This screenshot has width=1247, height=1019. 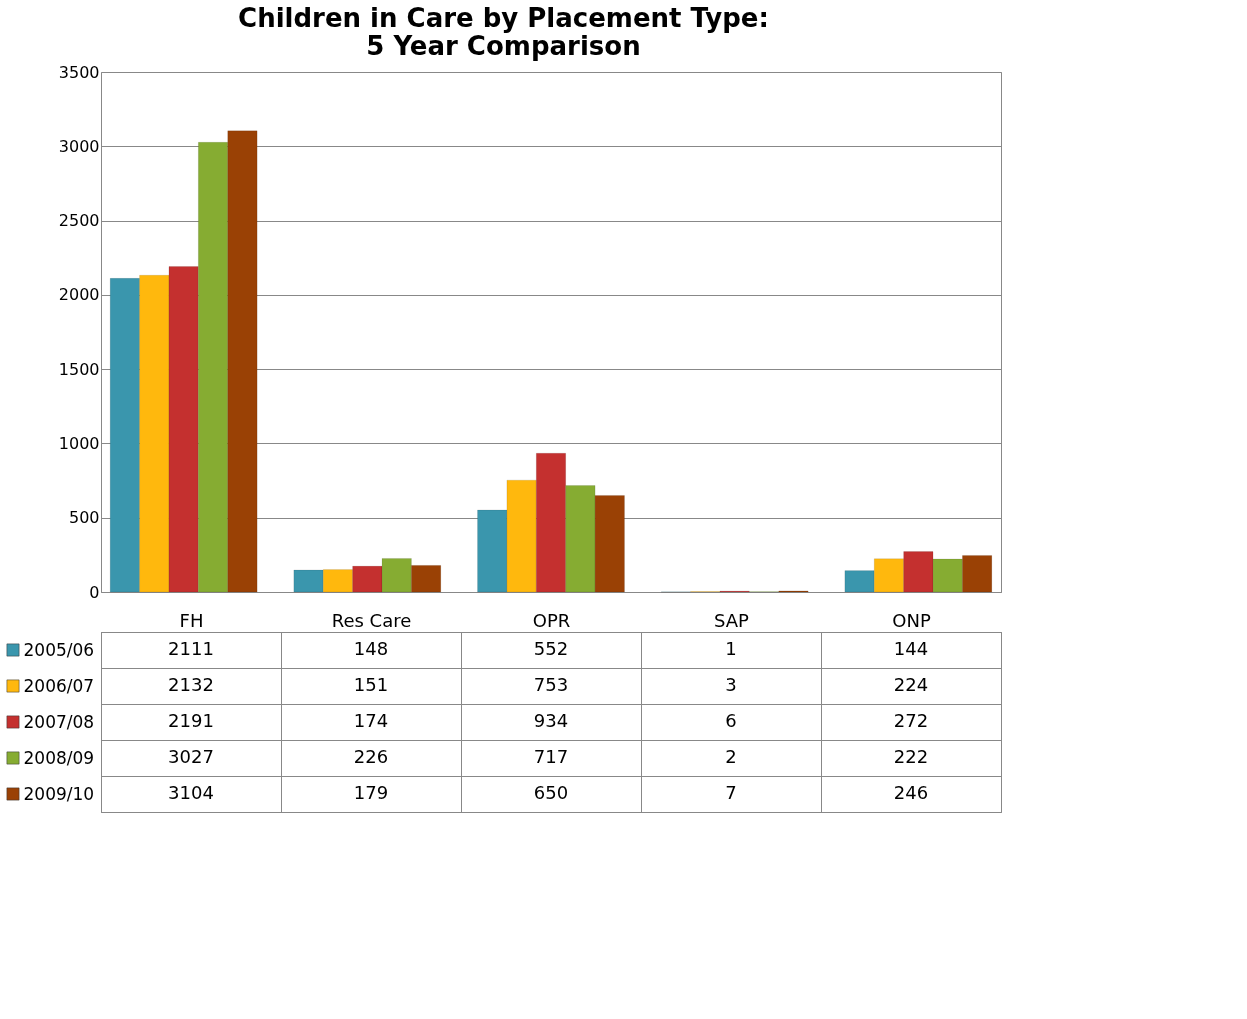 What do you see at coordinates (911, 684) in the screenshot?
I see `data-label: 224` at bounding box center [911, 684].